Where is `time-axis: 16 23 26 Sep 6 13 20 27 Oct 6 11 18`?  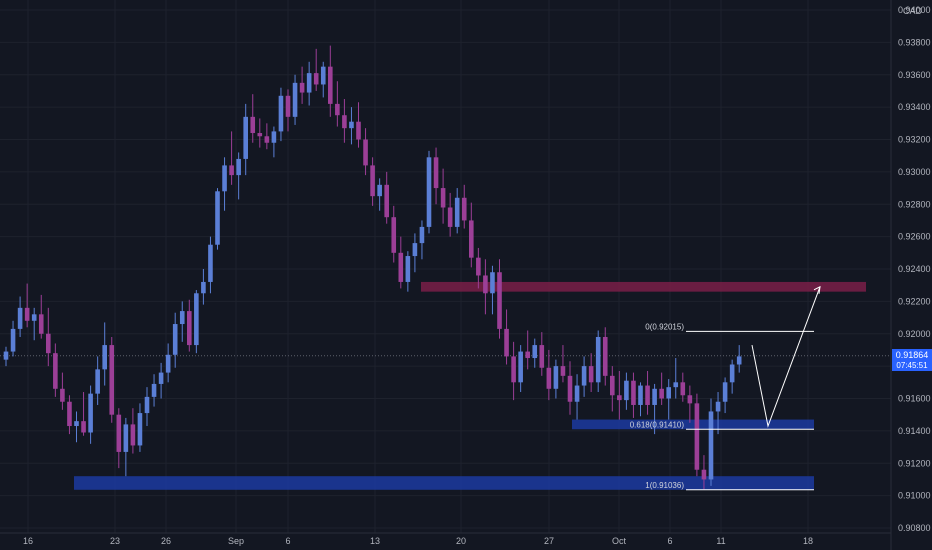 time-axis: 16 23 26 Sep 6 13 20 27 Oct 6 11 18 is located at coordinates (418, 541).